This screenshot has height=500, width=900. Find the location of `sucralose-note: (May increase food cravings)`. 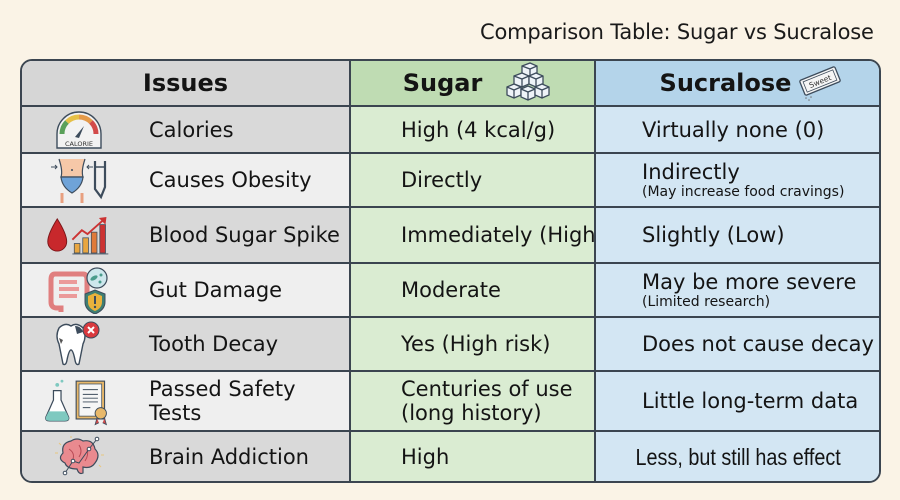

sucralose-note: (May increase food cravings) is located at coordinates (743, 191).